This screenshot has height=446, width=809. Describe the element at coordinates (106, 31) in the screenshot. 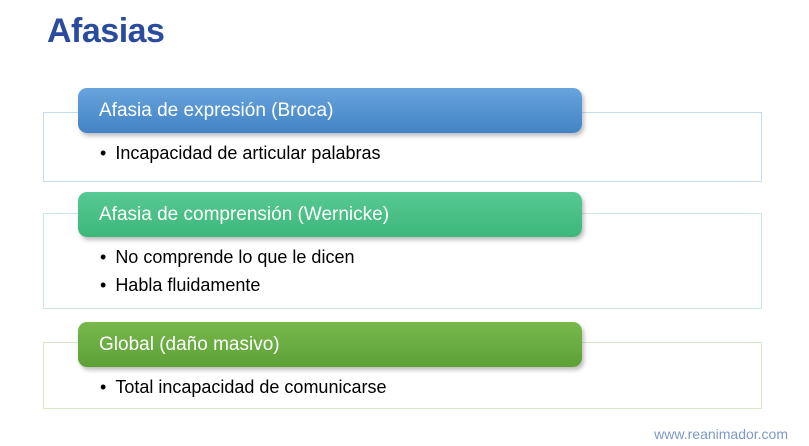

I see `page-title: Afasias` at that location.